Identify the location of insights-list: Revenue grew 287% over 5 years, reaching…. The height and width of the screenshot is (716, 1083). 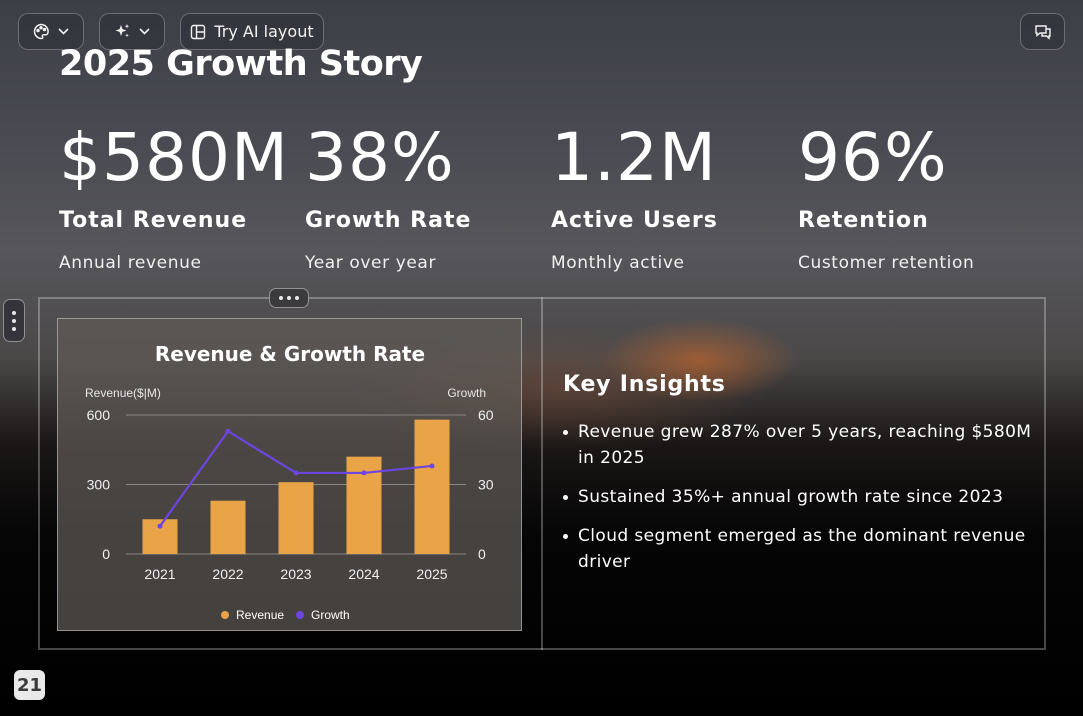
(798, 497).